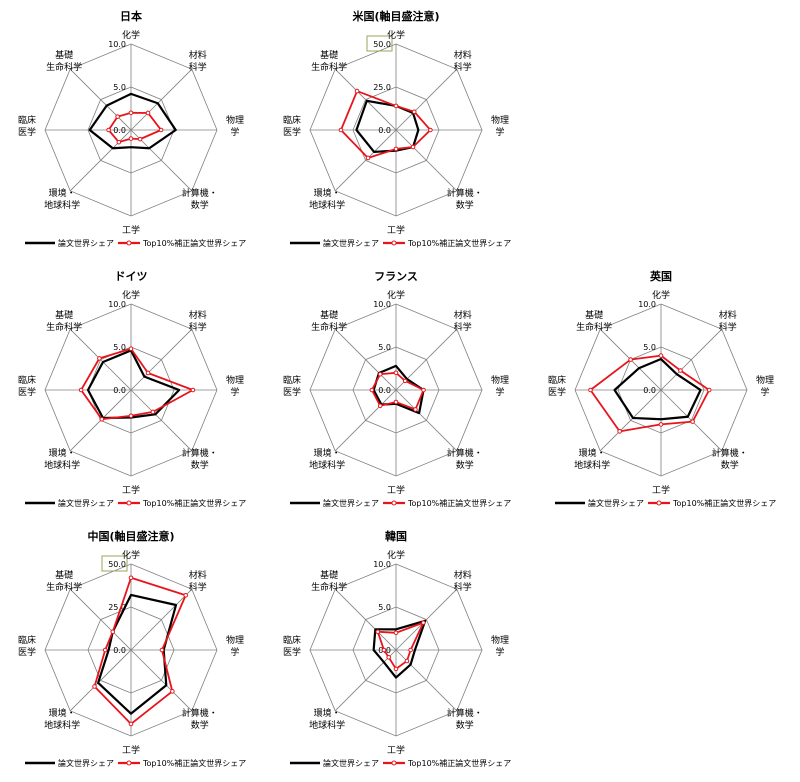  Describe the element at coordinates (465, 199) in the screenshot. I see `axis-label: 計算機・数学` at that location.